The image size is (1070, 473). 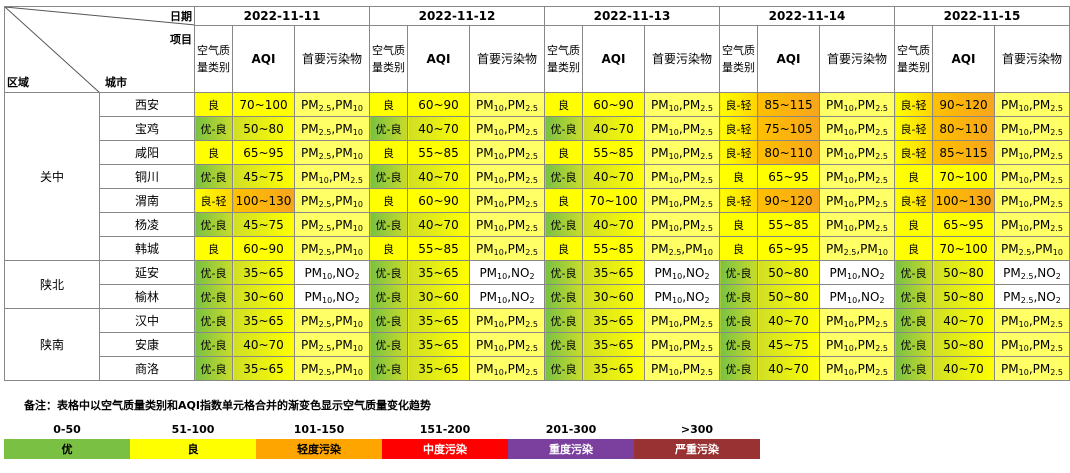 I want to click on aqi: 90~120, so click(x=788, y=200).